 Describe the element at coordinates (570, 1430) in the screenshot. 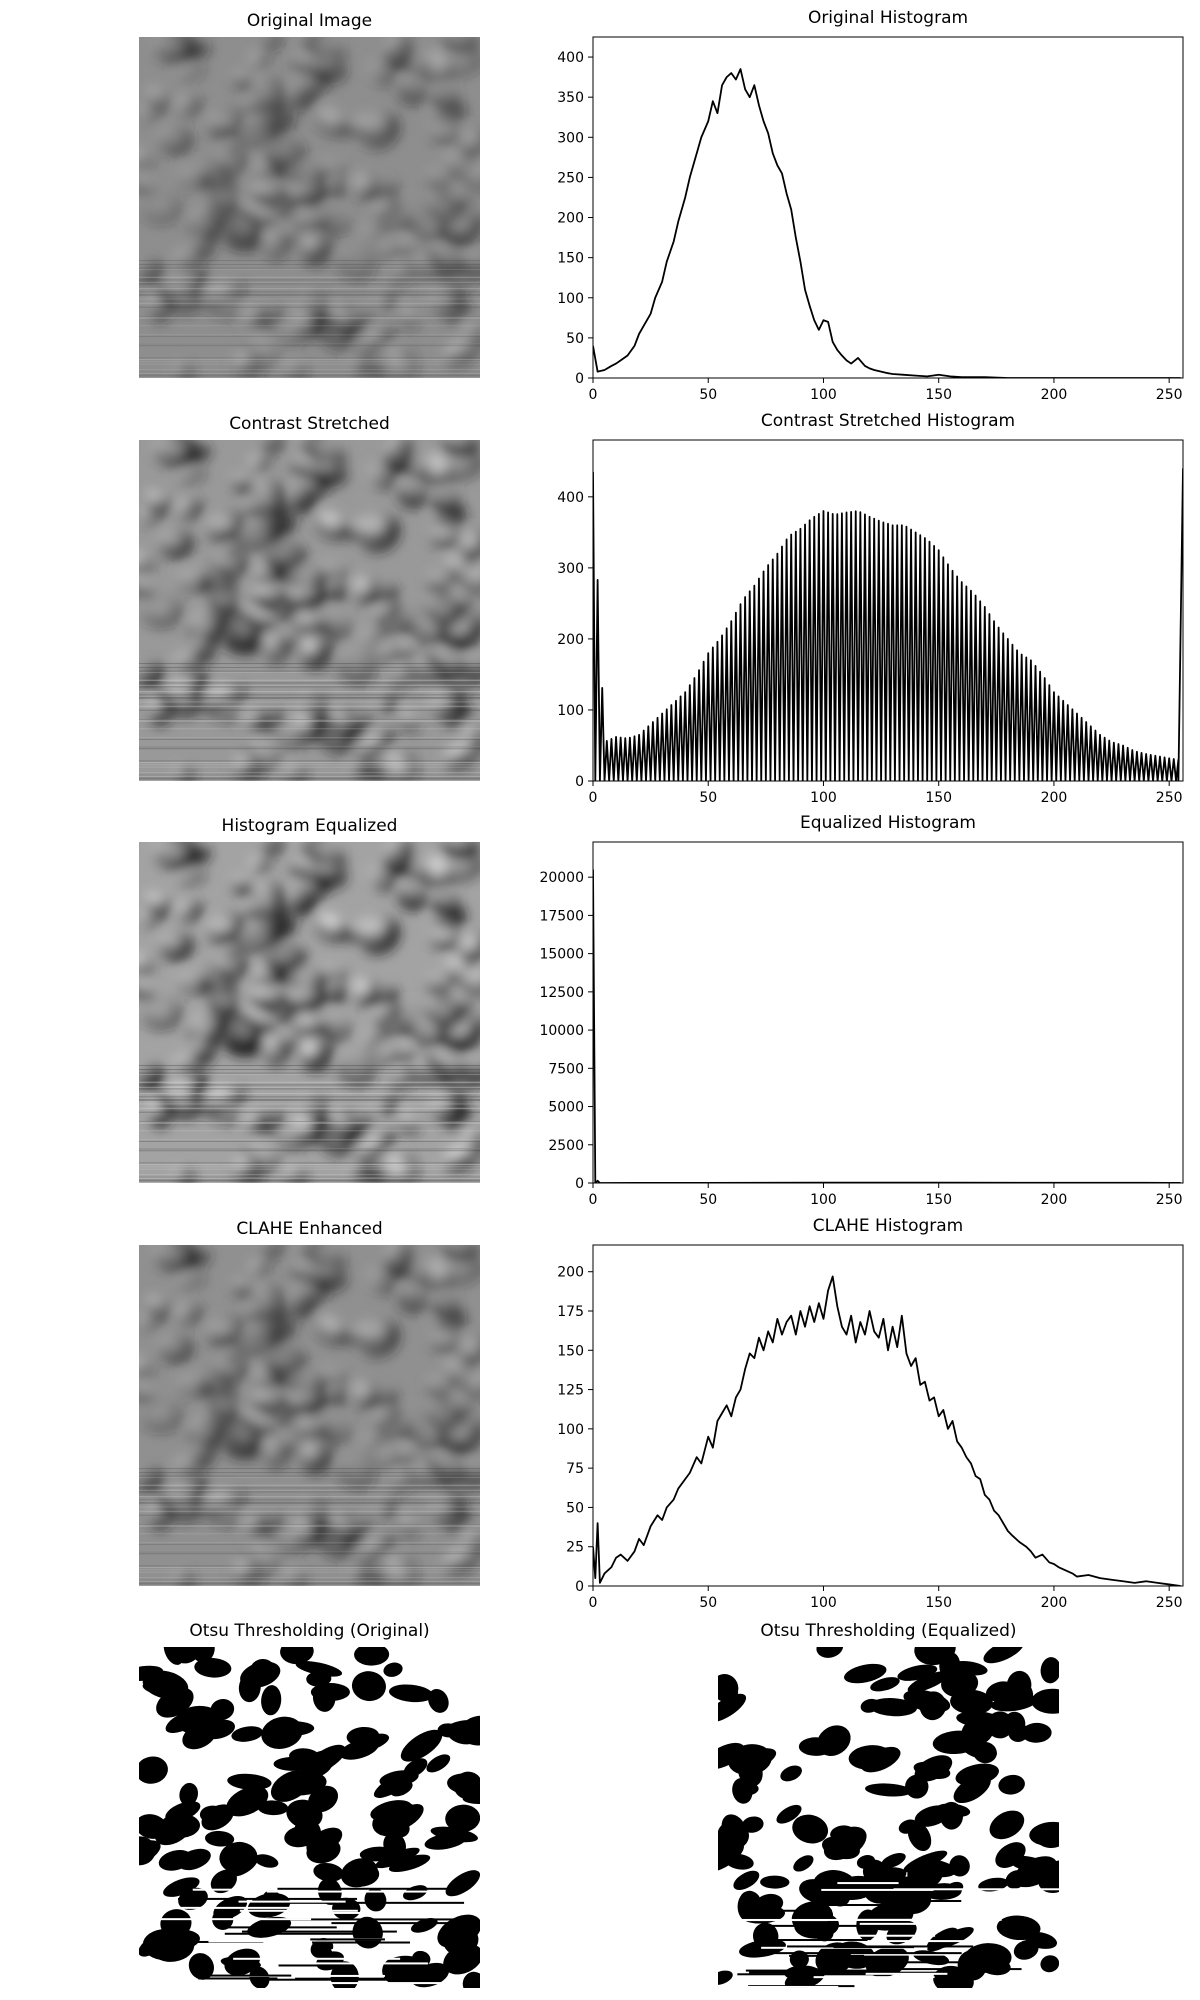

I see `clahe_histogram-ytick-label: 100` at that location.